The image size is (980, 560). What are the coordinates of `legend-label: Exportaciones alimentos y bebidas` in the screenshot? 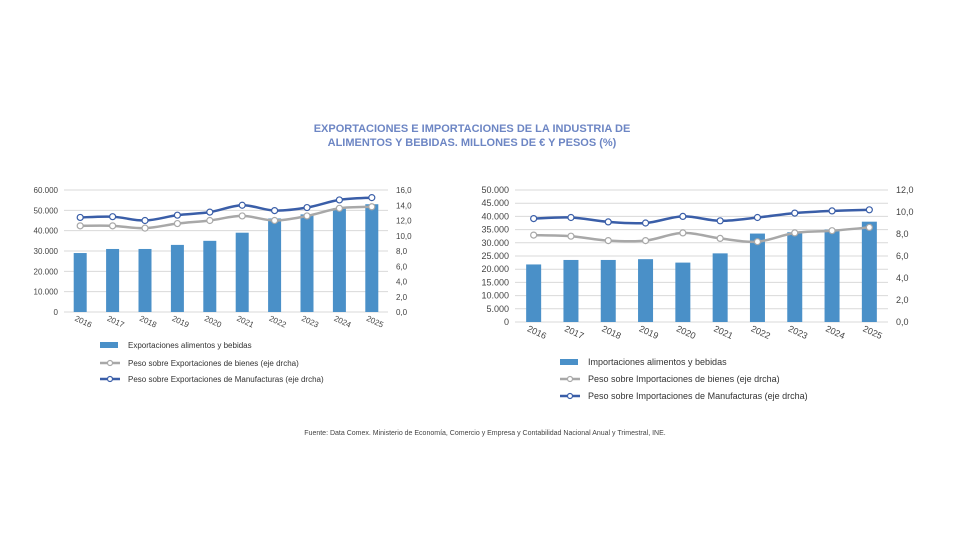 It's located at (190, 345).